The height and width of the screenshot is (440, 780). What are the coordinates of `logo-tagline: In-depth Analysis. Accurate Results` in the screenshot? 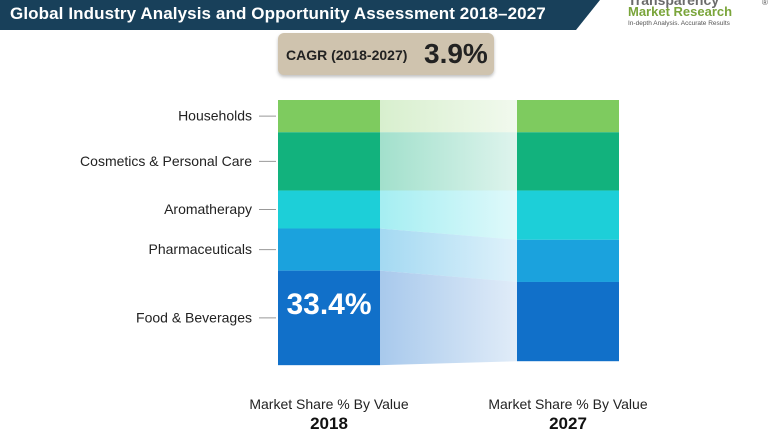 It's located at (679, 23).